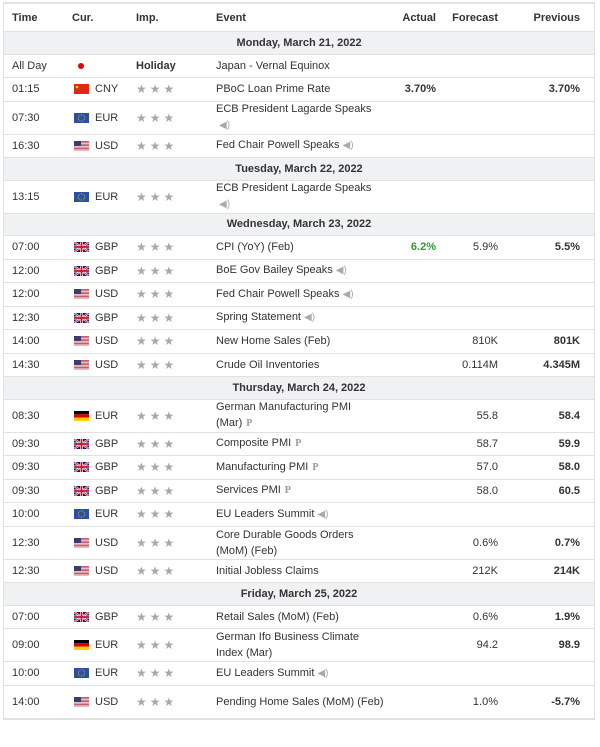 This screenshot has height=747, width=600. I want to click on event-row: 09:30 GBP ★ ★ ★ Manufacturing PMI P 57.0 58.0, so click(299, 468).